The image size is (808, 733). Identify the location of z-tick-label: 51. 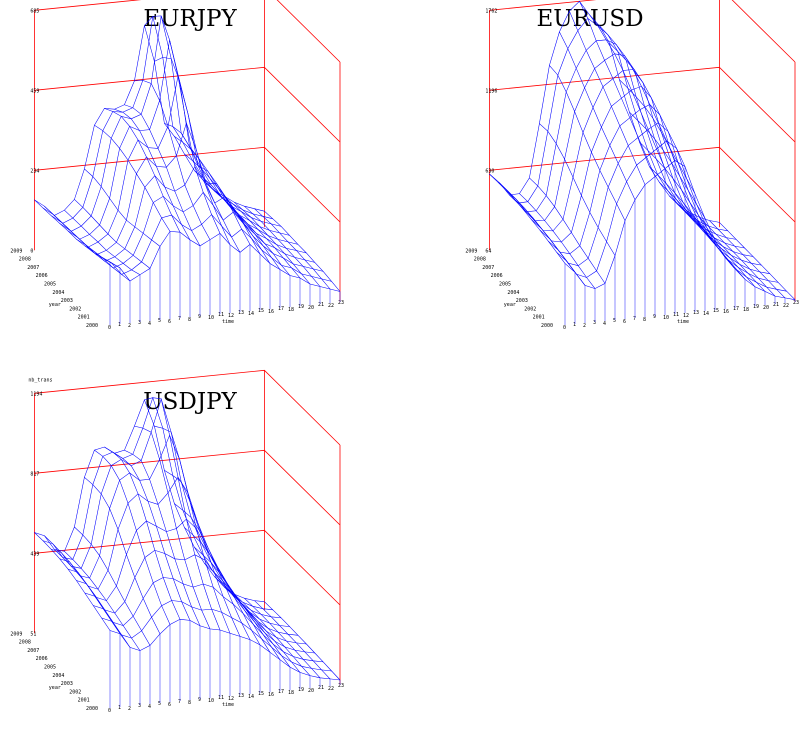
(33, 634).